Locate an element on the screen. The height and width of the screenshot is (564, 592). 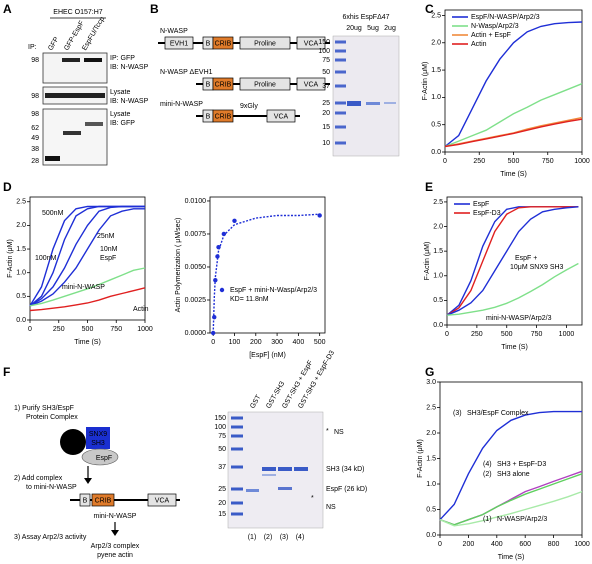
data-point is located at coordinates (234, 220).